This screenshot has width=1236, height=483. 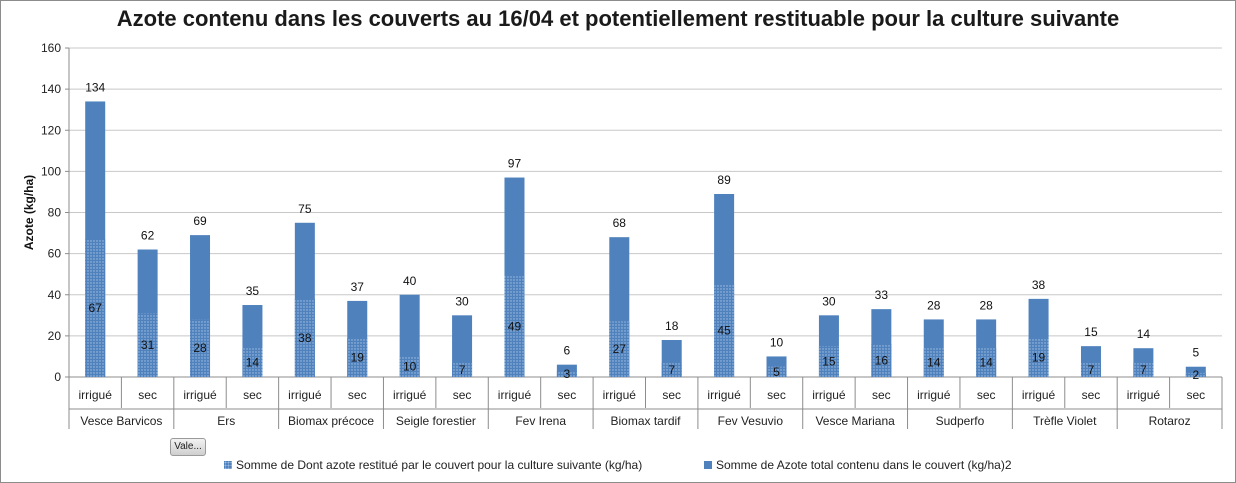 What do you see at coordinates (515, 164) in the screenshot?
I see `data-label-total: 97` at bounding box center [515, 164].